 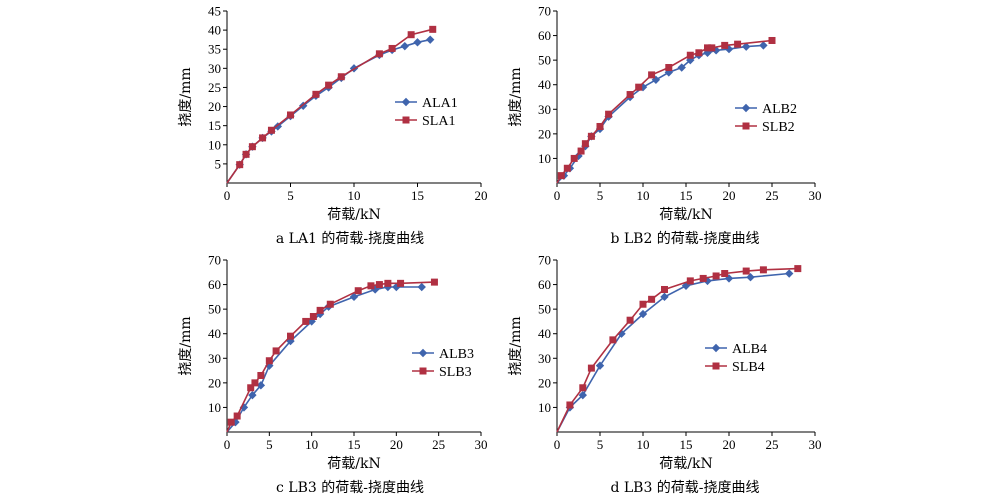 What do you see at coordinates (481, 195) in the screenshot?
I see `x-tick-label: 20` at bounding box center [481, 195].